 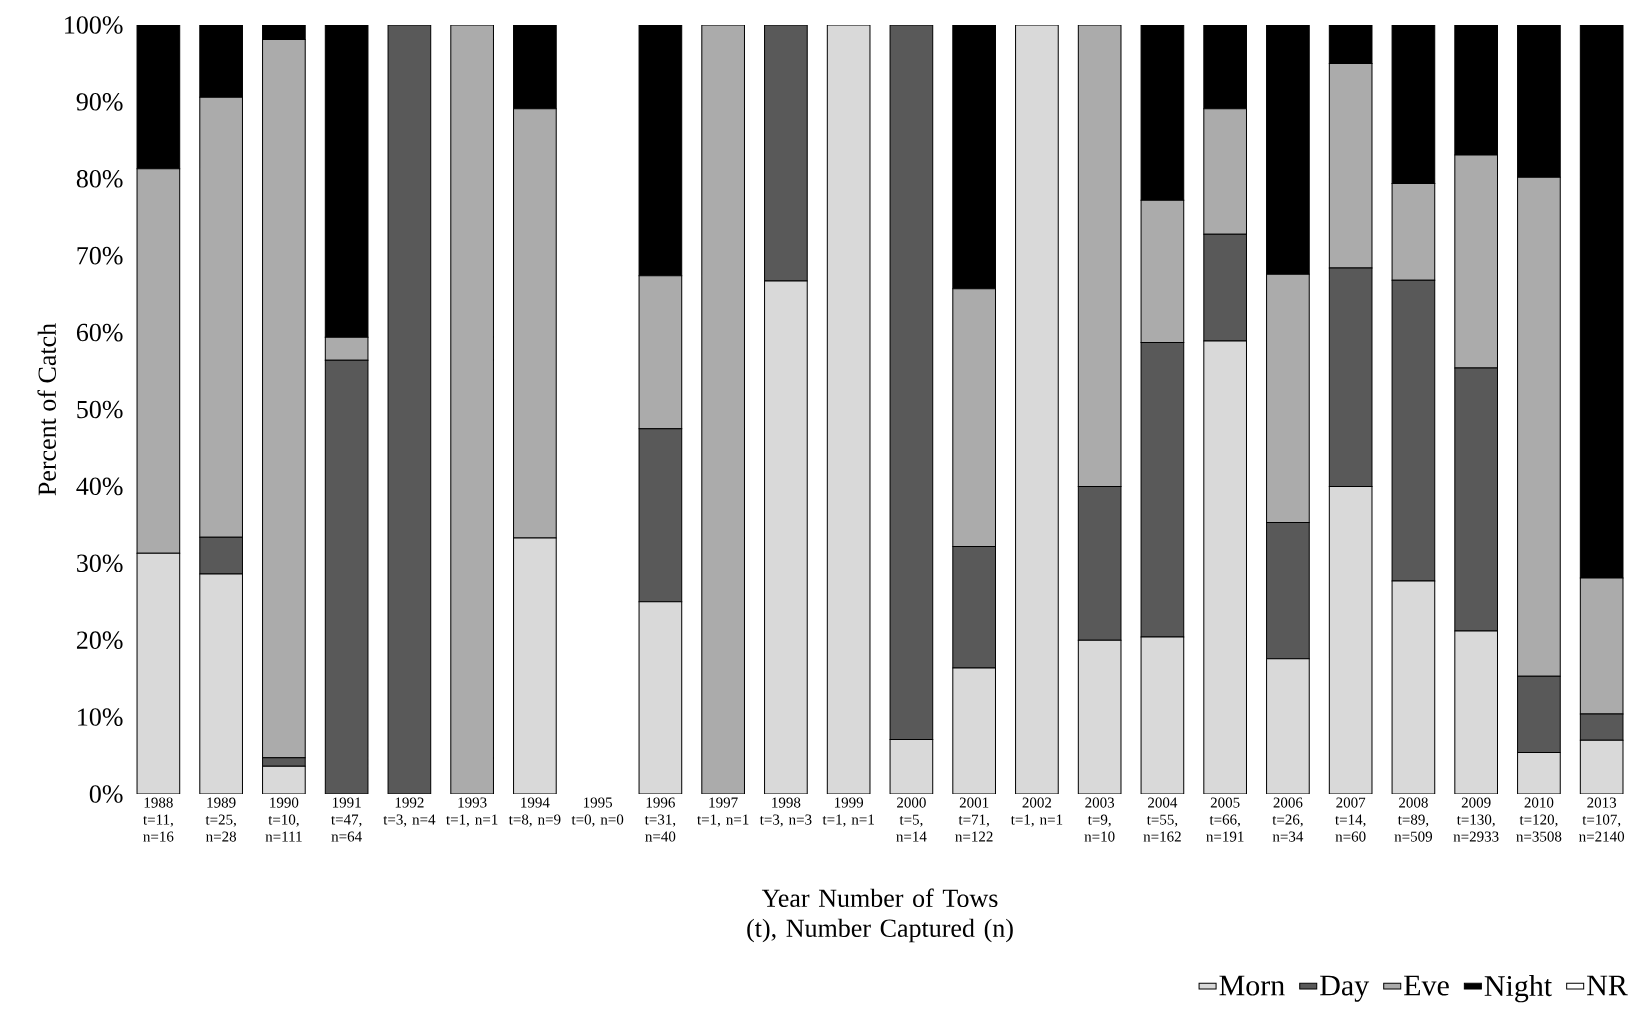 What do you see at coordinates (472, 812) in the screenshot?
I see `x-tick-label: 1993 t=1, n=1` at bounding box center [472, 812].